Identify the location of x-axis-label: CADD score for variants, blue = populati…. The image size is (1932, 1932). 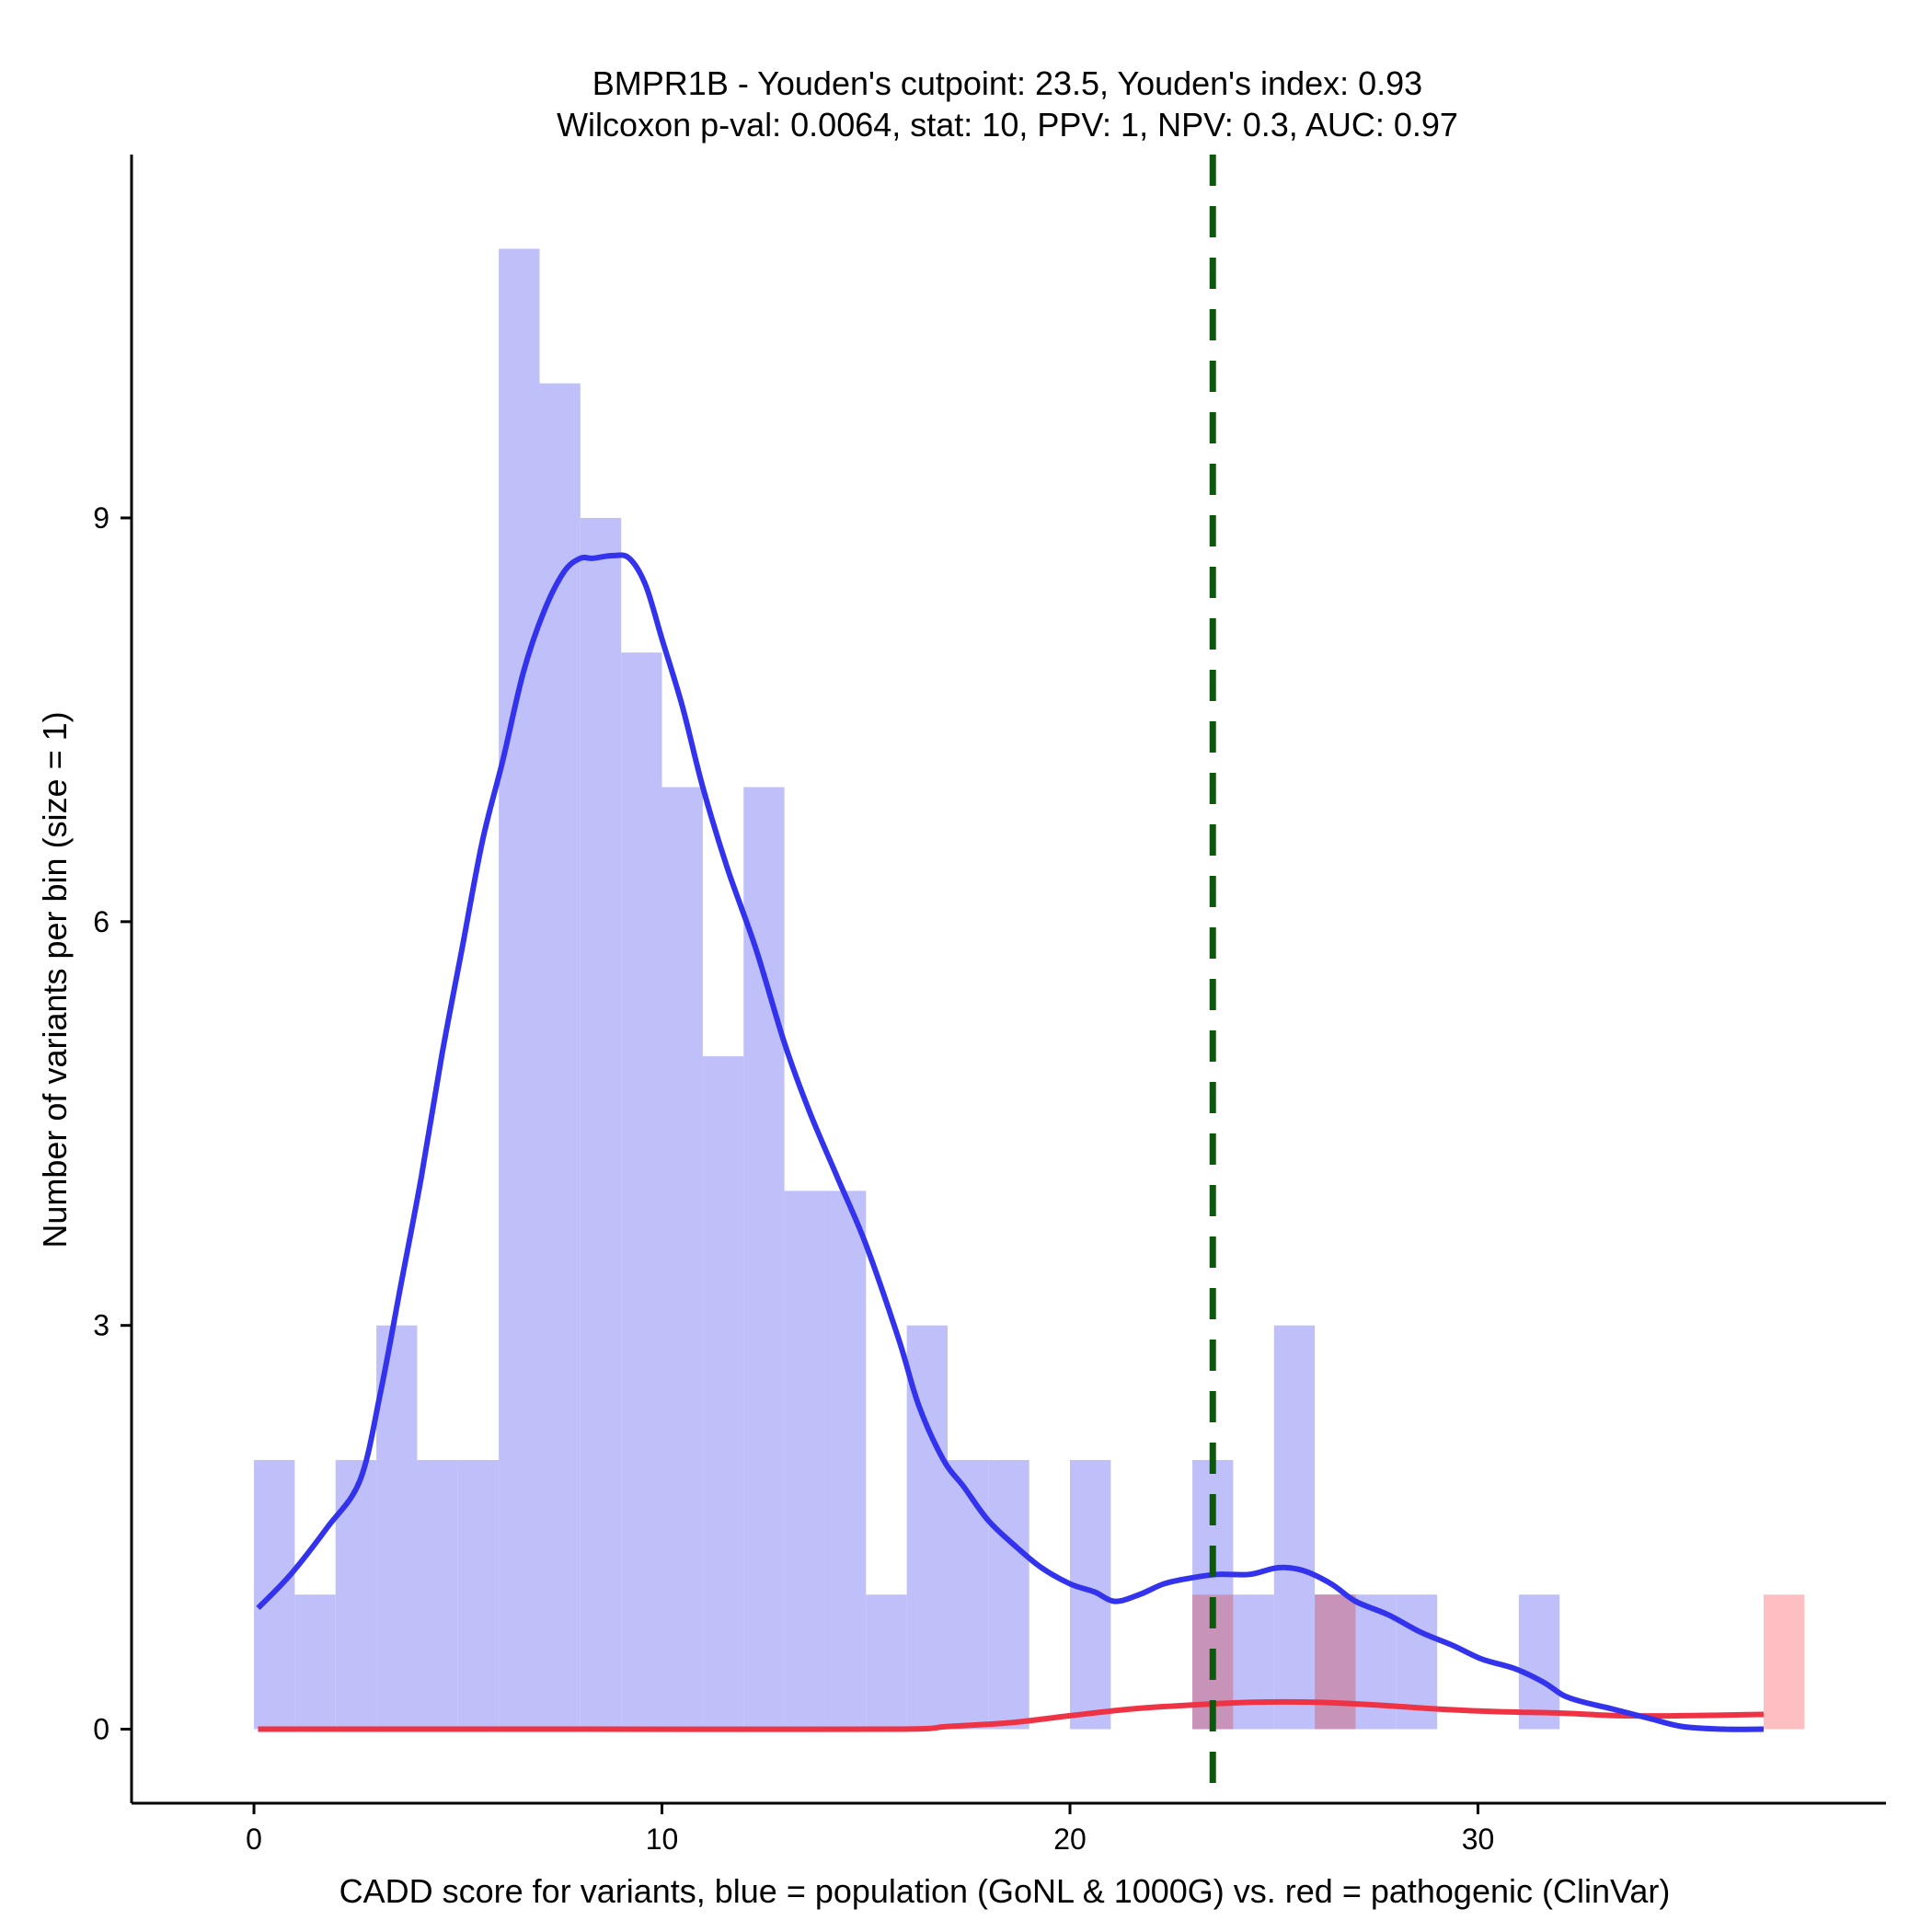
(1005, 1891).